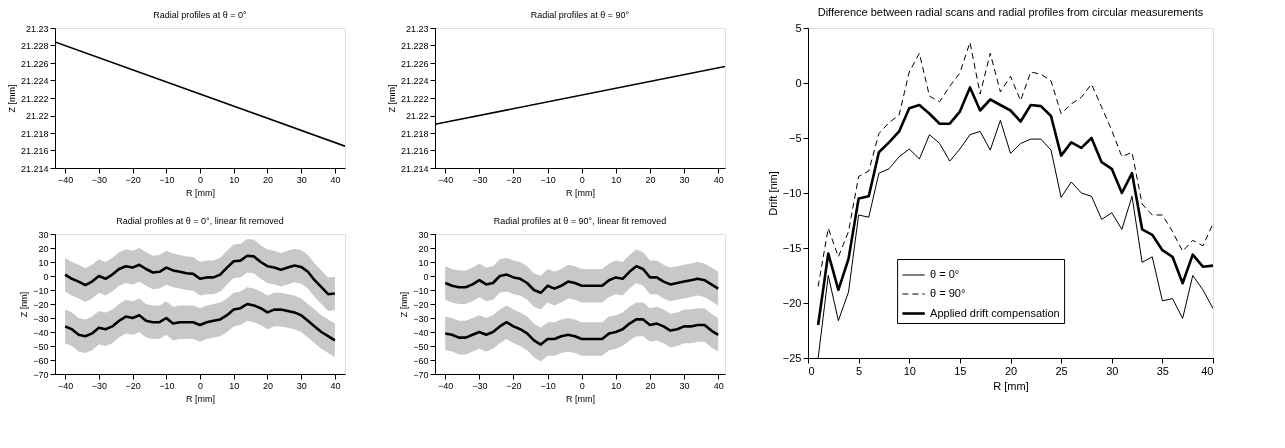 The width and height of the screenshot is (1285, 448). What do you see at coordinates (945, 274) in the screenshot?
I see `legend-label: θ = 0°` at bounding box center [945, 274].